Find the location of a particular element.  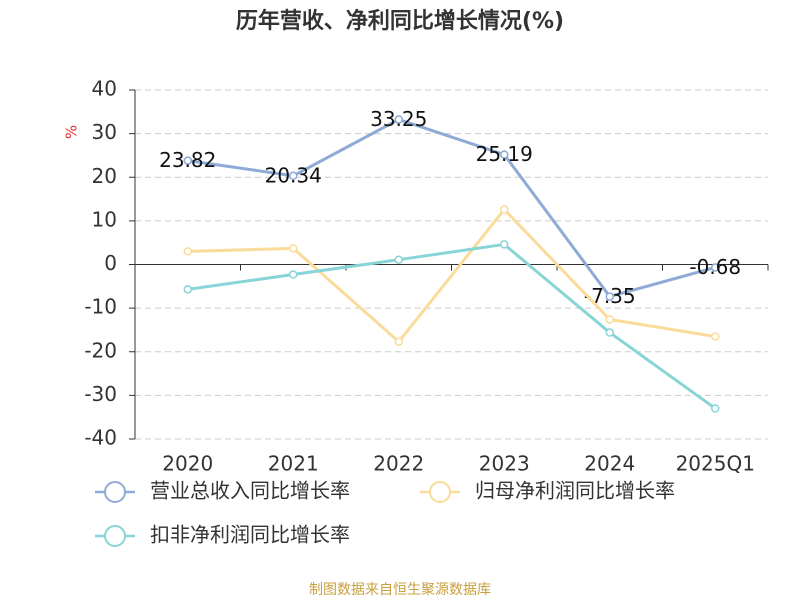

y-tick-label: -10 is located at coordinates (100, 307).